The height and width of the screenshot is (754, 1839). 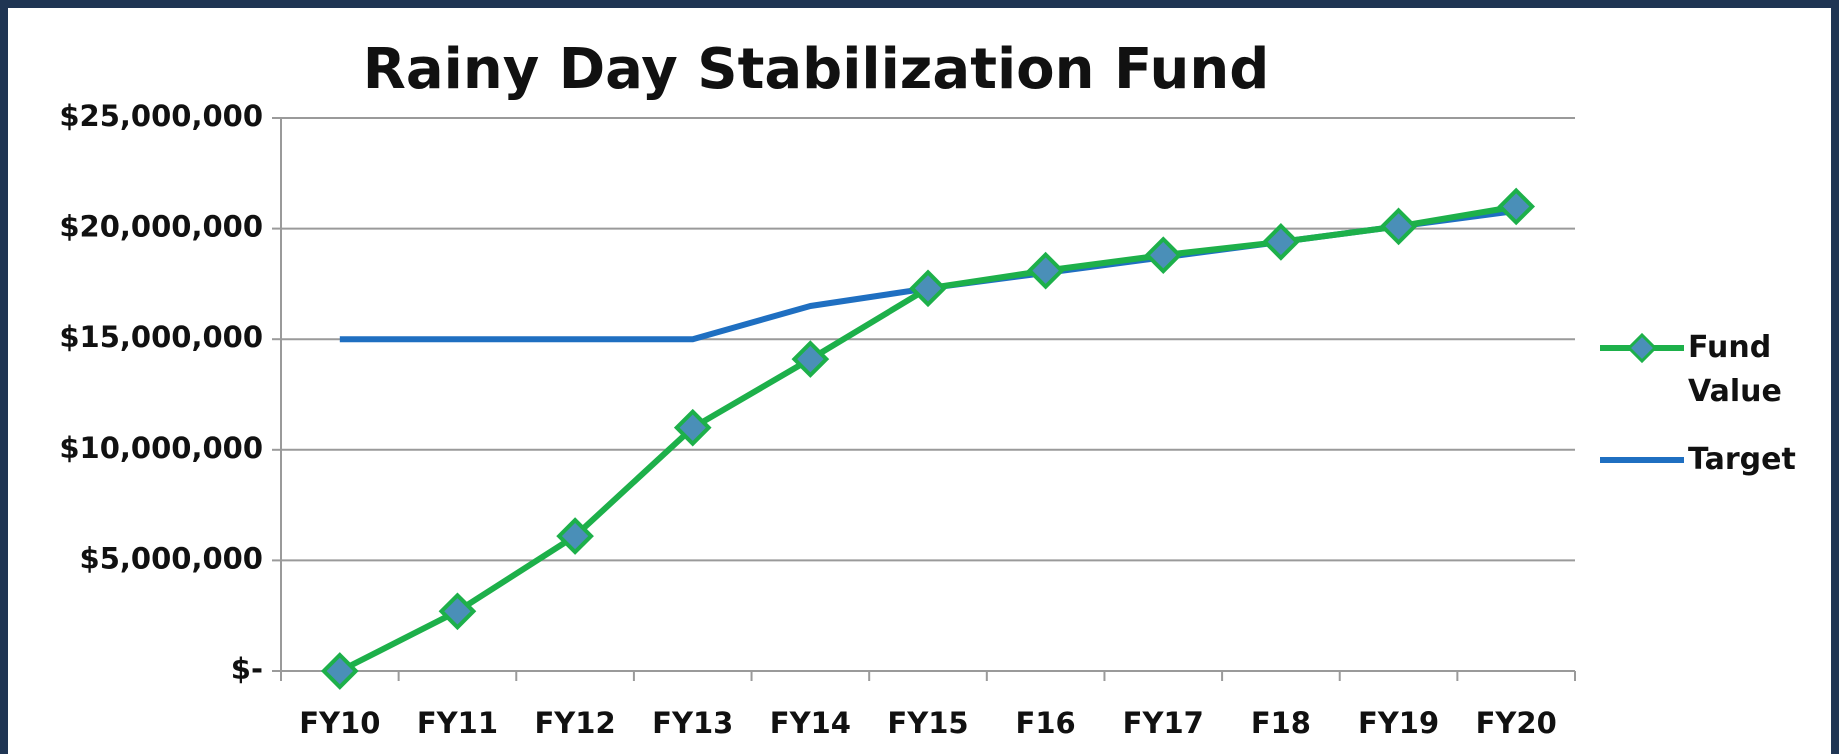 I want to click on x-tick-label: FY19, so click(x=1398, y=723).